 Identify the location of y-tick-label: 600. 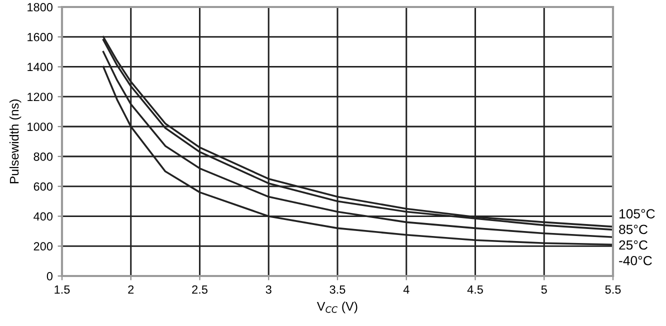
(43, 186).